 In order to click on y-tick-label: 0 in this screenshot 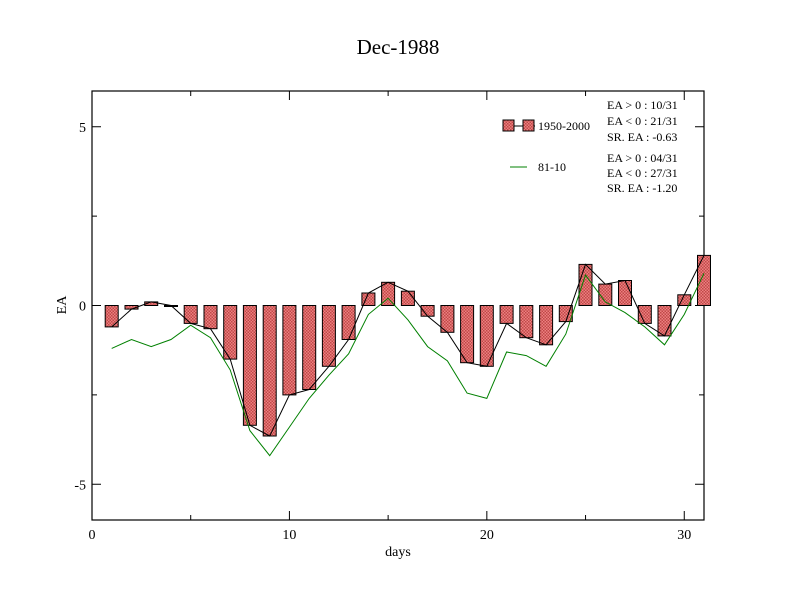, I will do `click(82, 307)`.